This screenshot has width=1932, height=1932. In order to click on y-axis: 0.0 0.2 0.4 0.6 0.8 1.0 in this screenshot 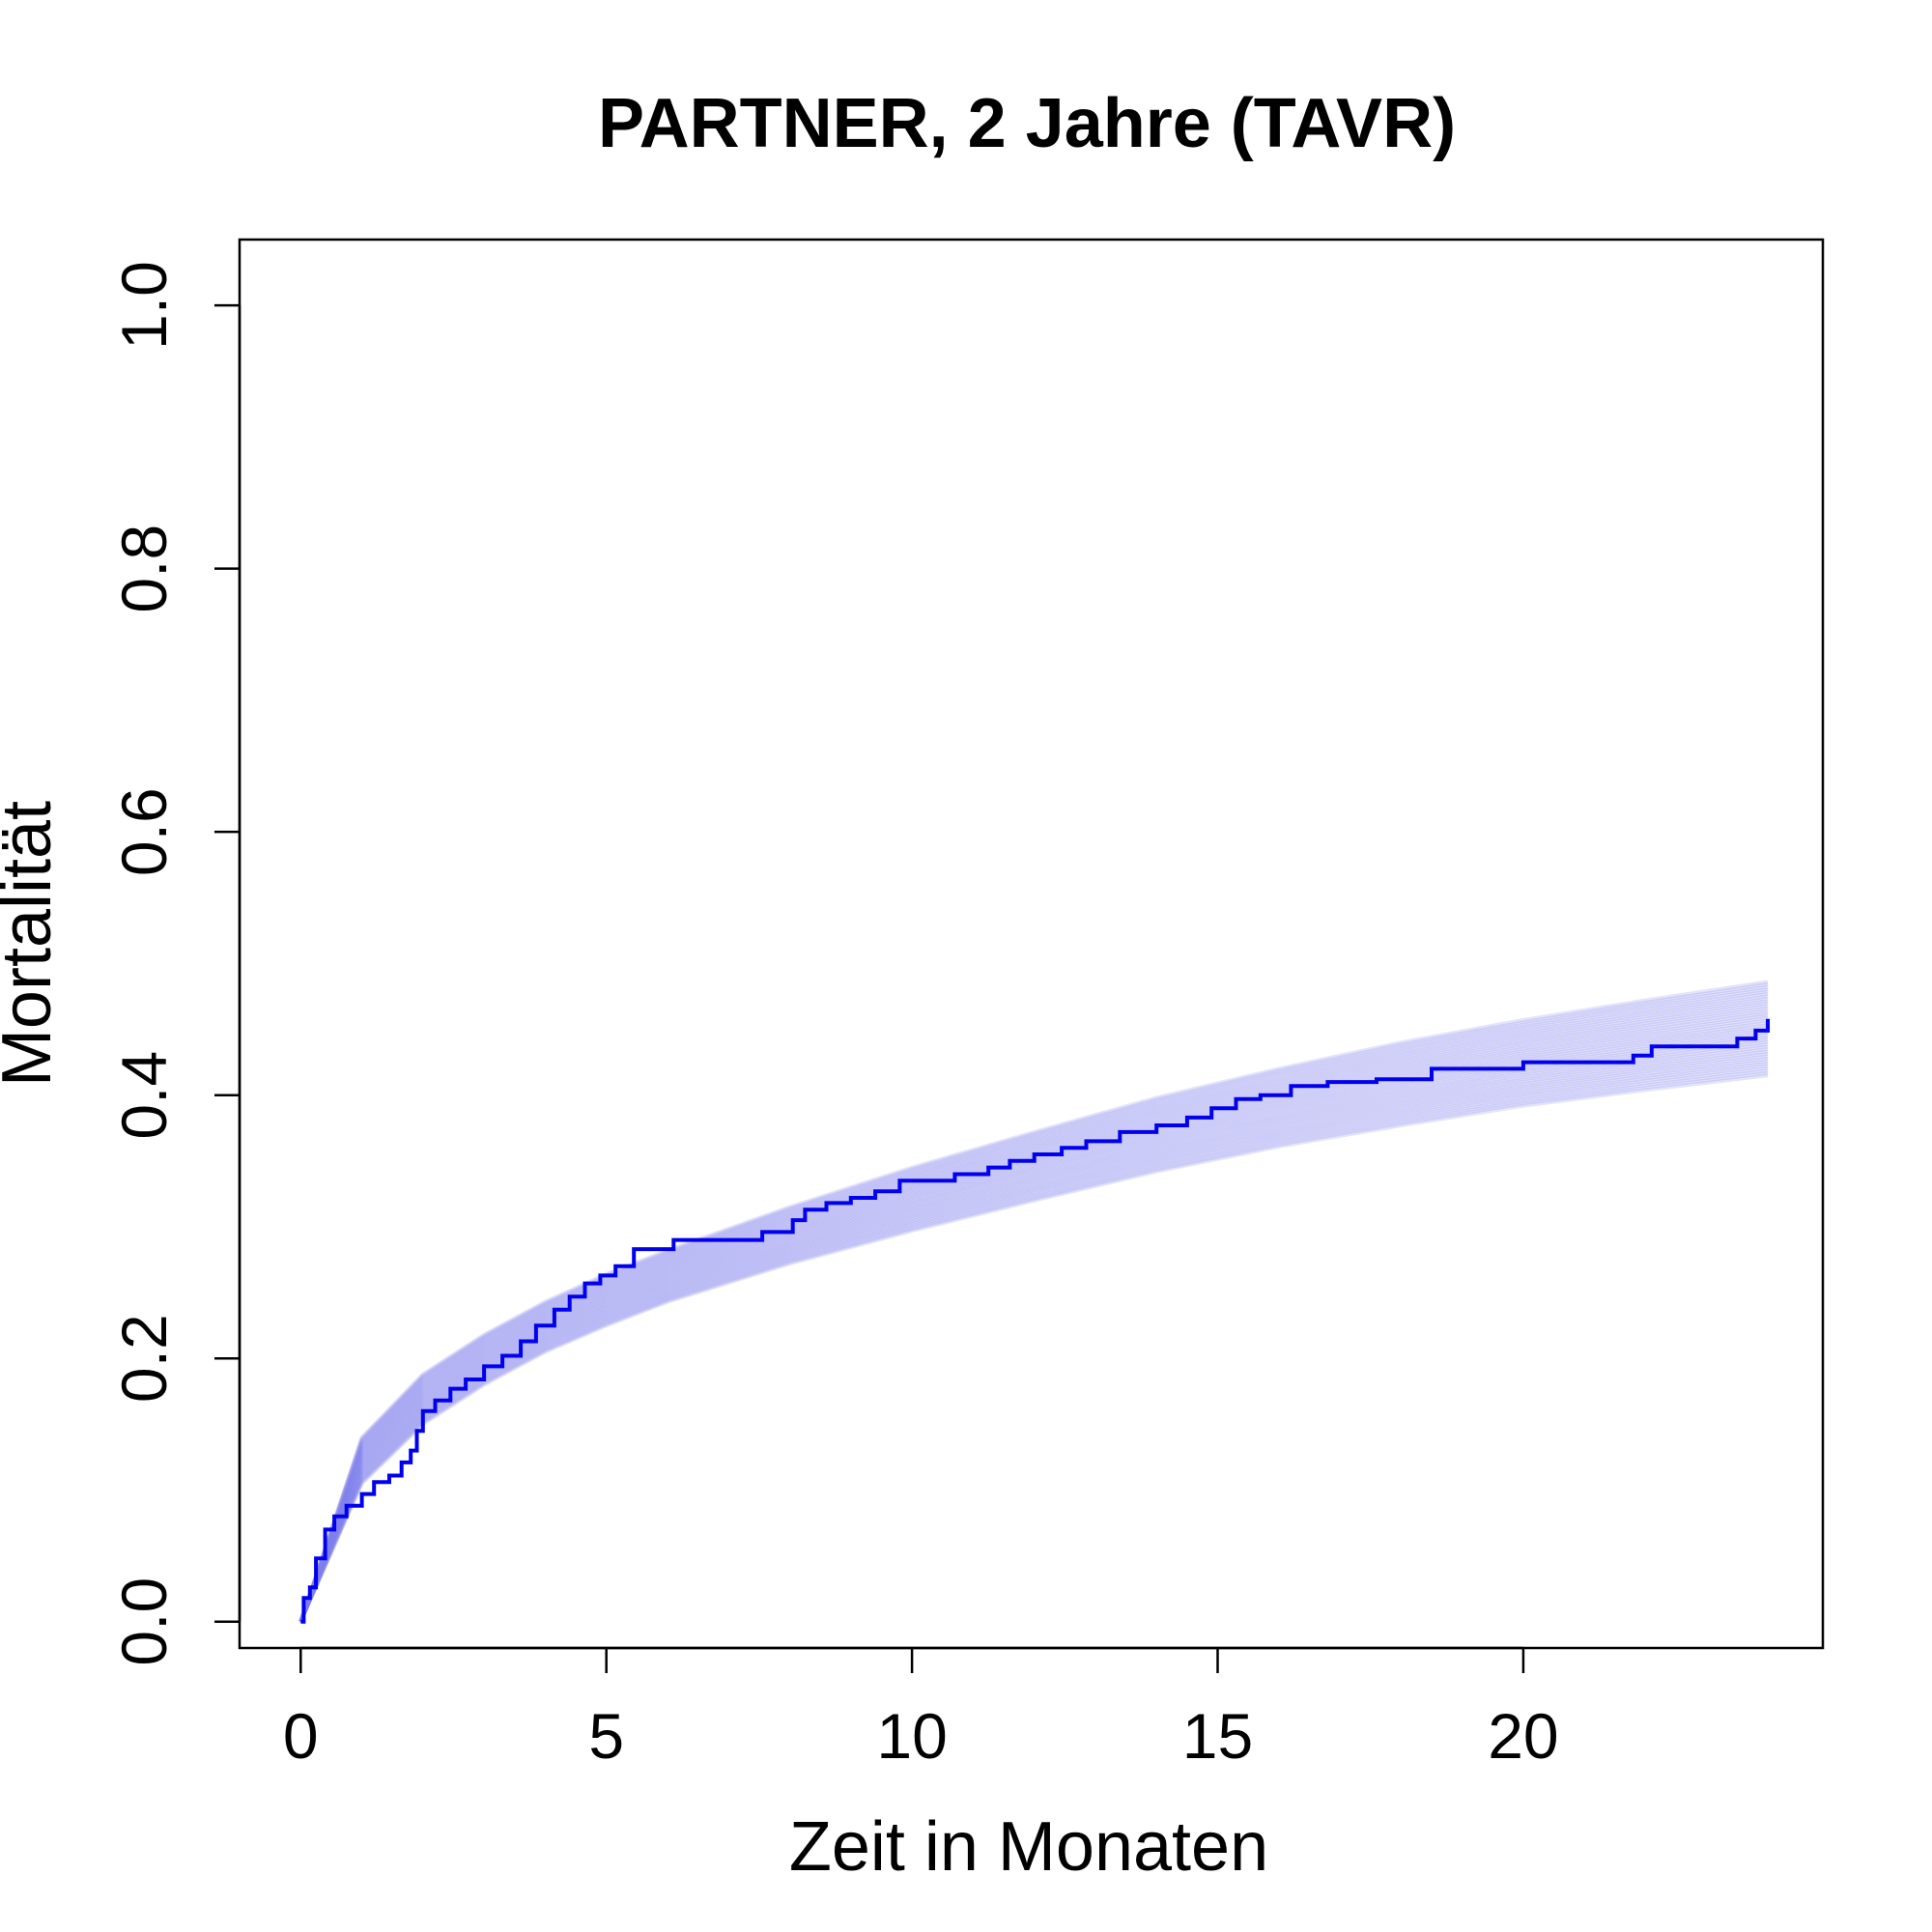, I will do `click(175, 963)`.